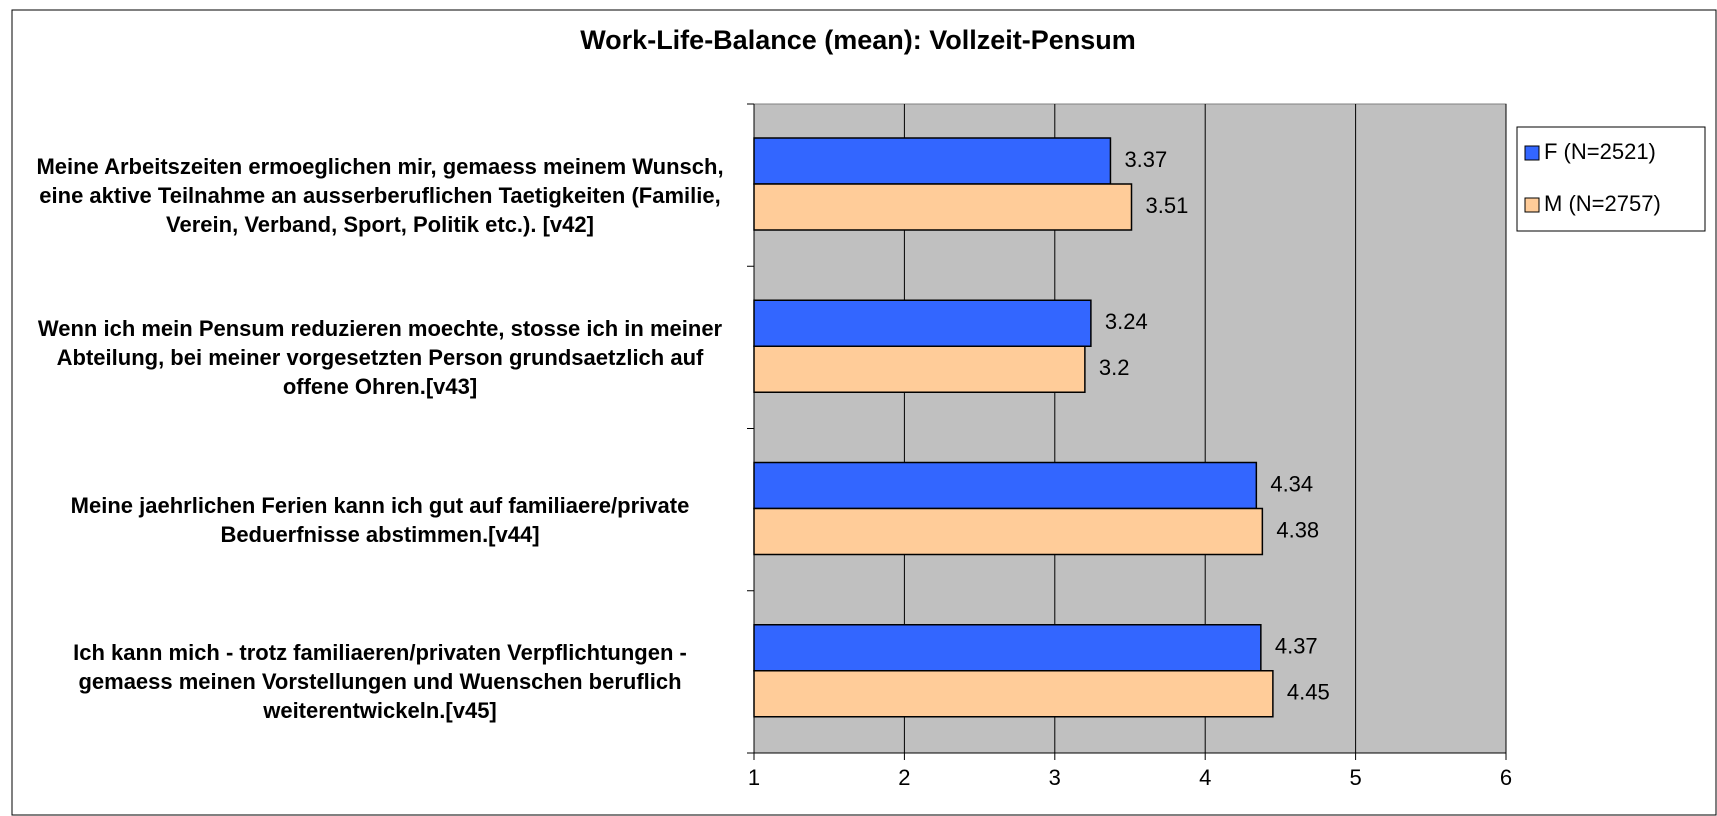 Image resolution: width=1717 pixels, height=816 pixels. I want to click on data-label: 4.38, so click(1297, 529).